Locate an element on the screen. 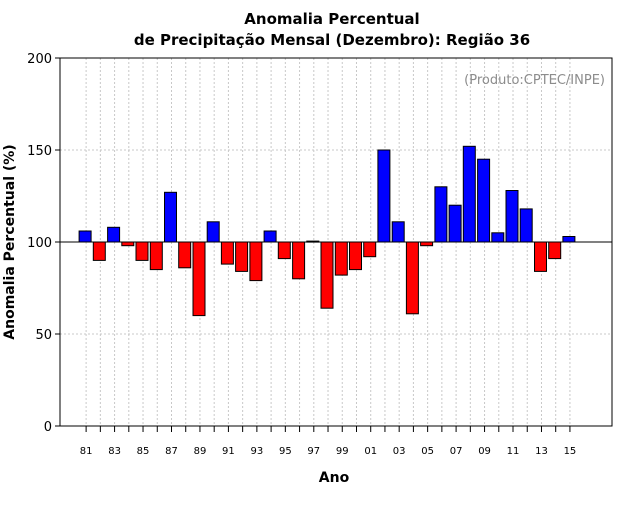  x-tick-label: 99 is located at coordinates (342, 451).